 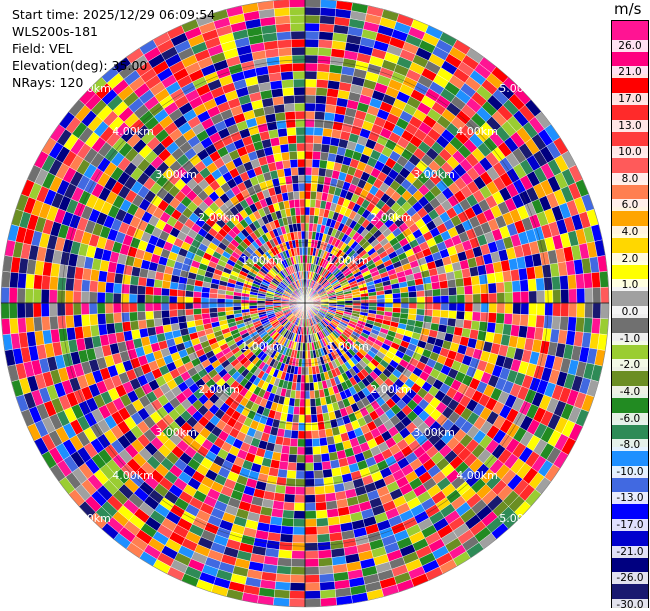 What do you see at coordinates (133, 131) in the screenshot?
I see `range-ring-label: 4.00km` at bounding box center [133, 131].